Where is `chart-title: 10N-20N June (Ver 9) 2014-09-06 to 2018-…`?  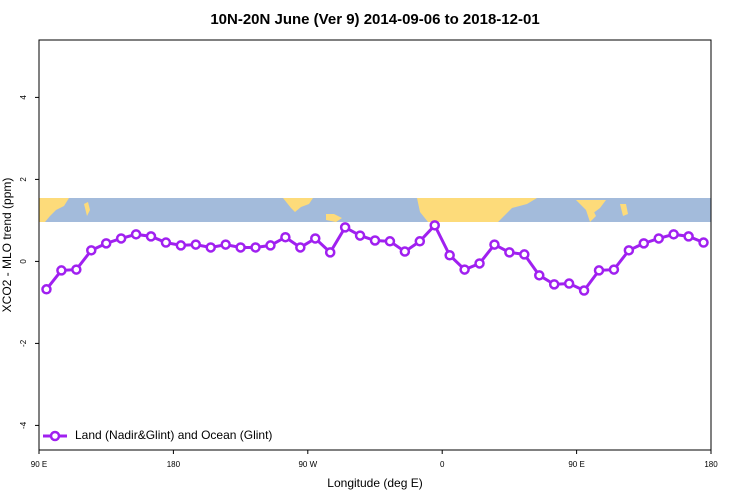
chart-title: 10N-20N June (Ver 9) 2014-09-06 to 2018-… is located at coordinates (374, 19).